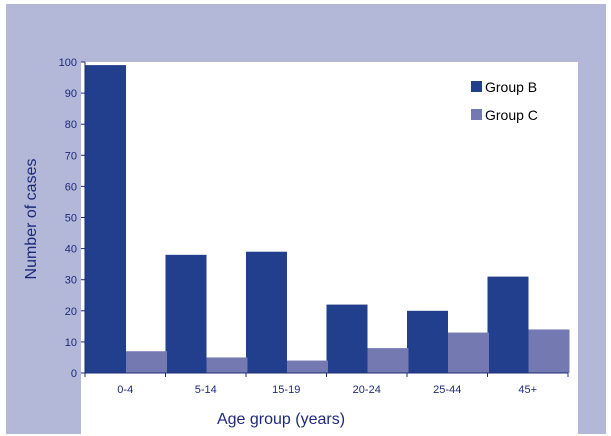 The width and height of the screenshot is (611, 436). What do you see at coordinates (71, 250) in the screenshot?
I see `y-tick-label-40: 40` at bounding box center [71, 250].